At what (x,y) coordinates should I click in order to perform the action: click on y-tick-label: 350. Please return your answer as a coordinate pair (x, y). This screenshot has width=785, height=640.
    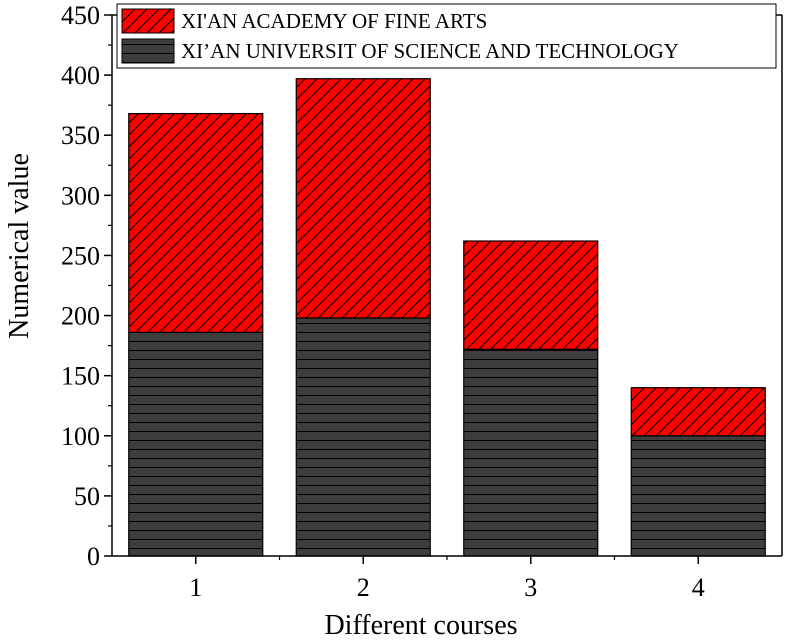
    Looking at the image, I should click on (80, 135).